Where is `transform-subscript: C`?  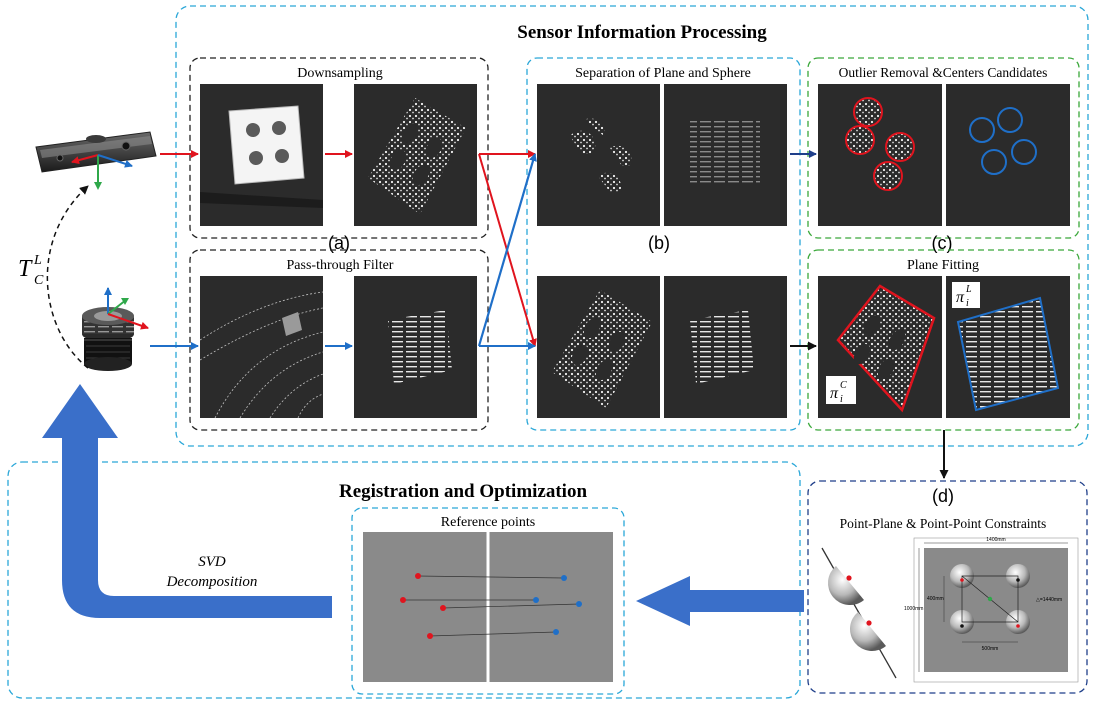
transform-subscript: C is located at coordinates (39, 280).